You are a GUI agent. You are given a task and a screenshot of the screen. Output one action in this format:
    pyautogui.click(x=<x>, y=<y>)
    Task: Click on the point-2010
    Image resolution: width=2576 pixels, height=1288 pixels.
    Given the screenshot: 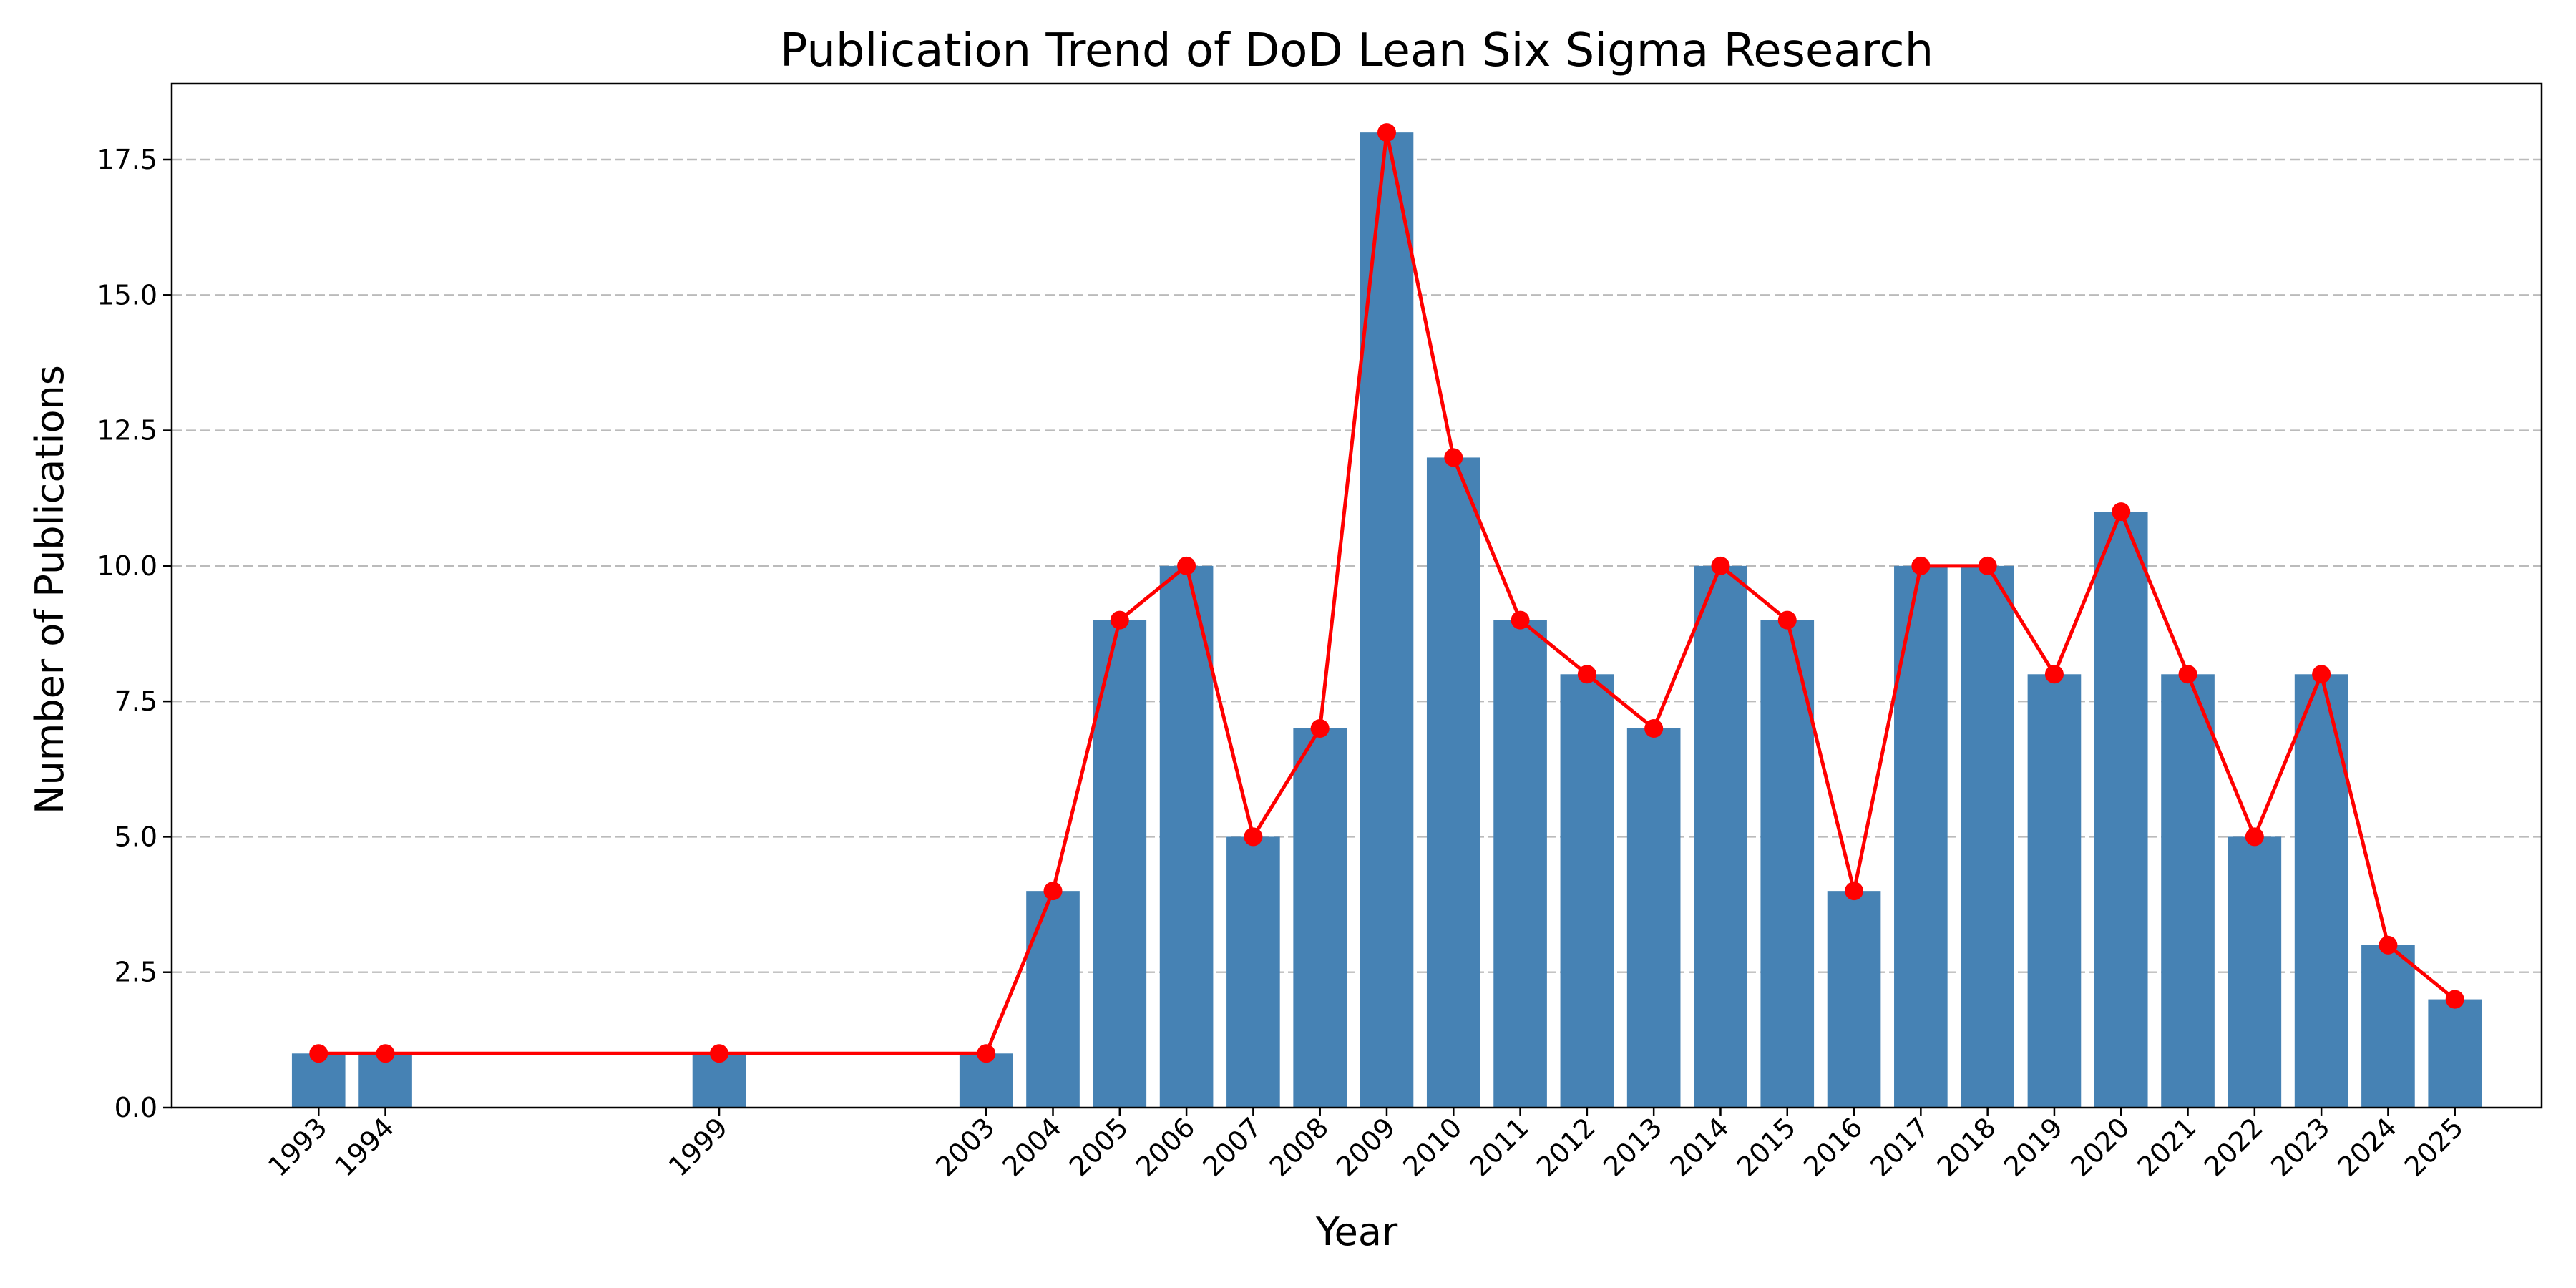 What is the action you would take?
    pyautogui.click(x=1453, y=457)
    